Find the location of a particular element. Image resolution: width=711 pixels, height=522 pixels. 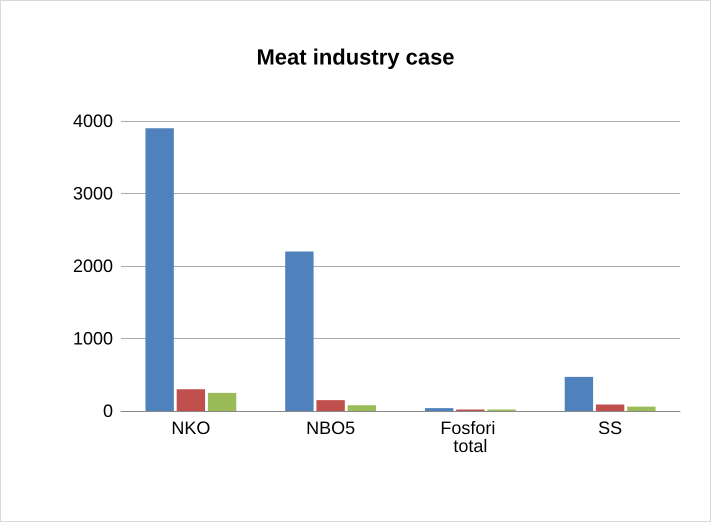

y-tick-label: 4000 is located at coordinates (92, 121).